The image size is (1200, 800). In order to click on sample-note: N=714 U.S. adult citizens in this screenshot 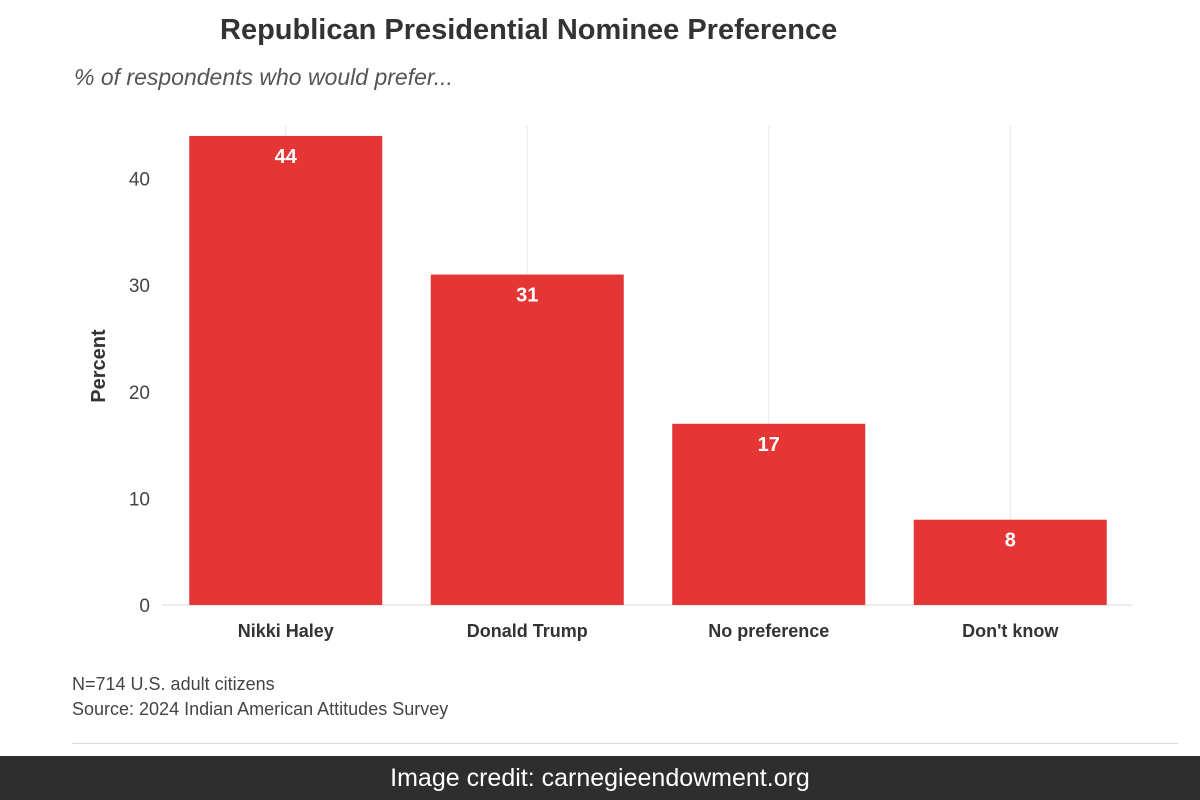, I will do `click(173, 684)`.